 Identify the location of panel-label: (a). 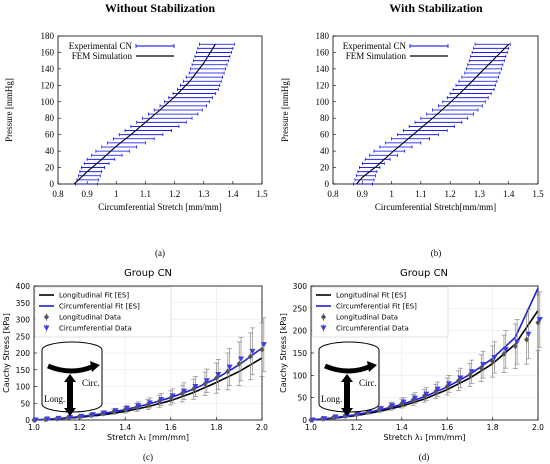
(160, 253).